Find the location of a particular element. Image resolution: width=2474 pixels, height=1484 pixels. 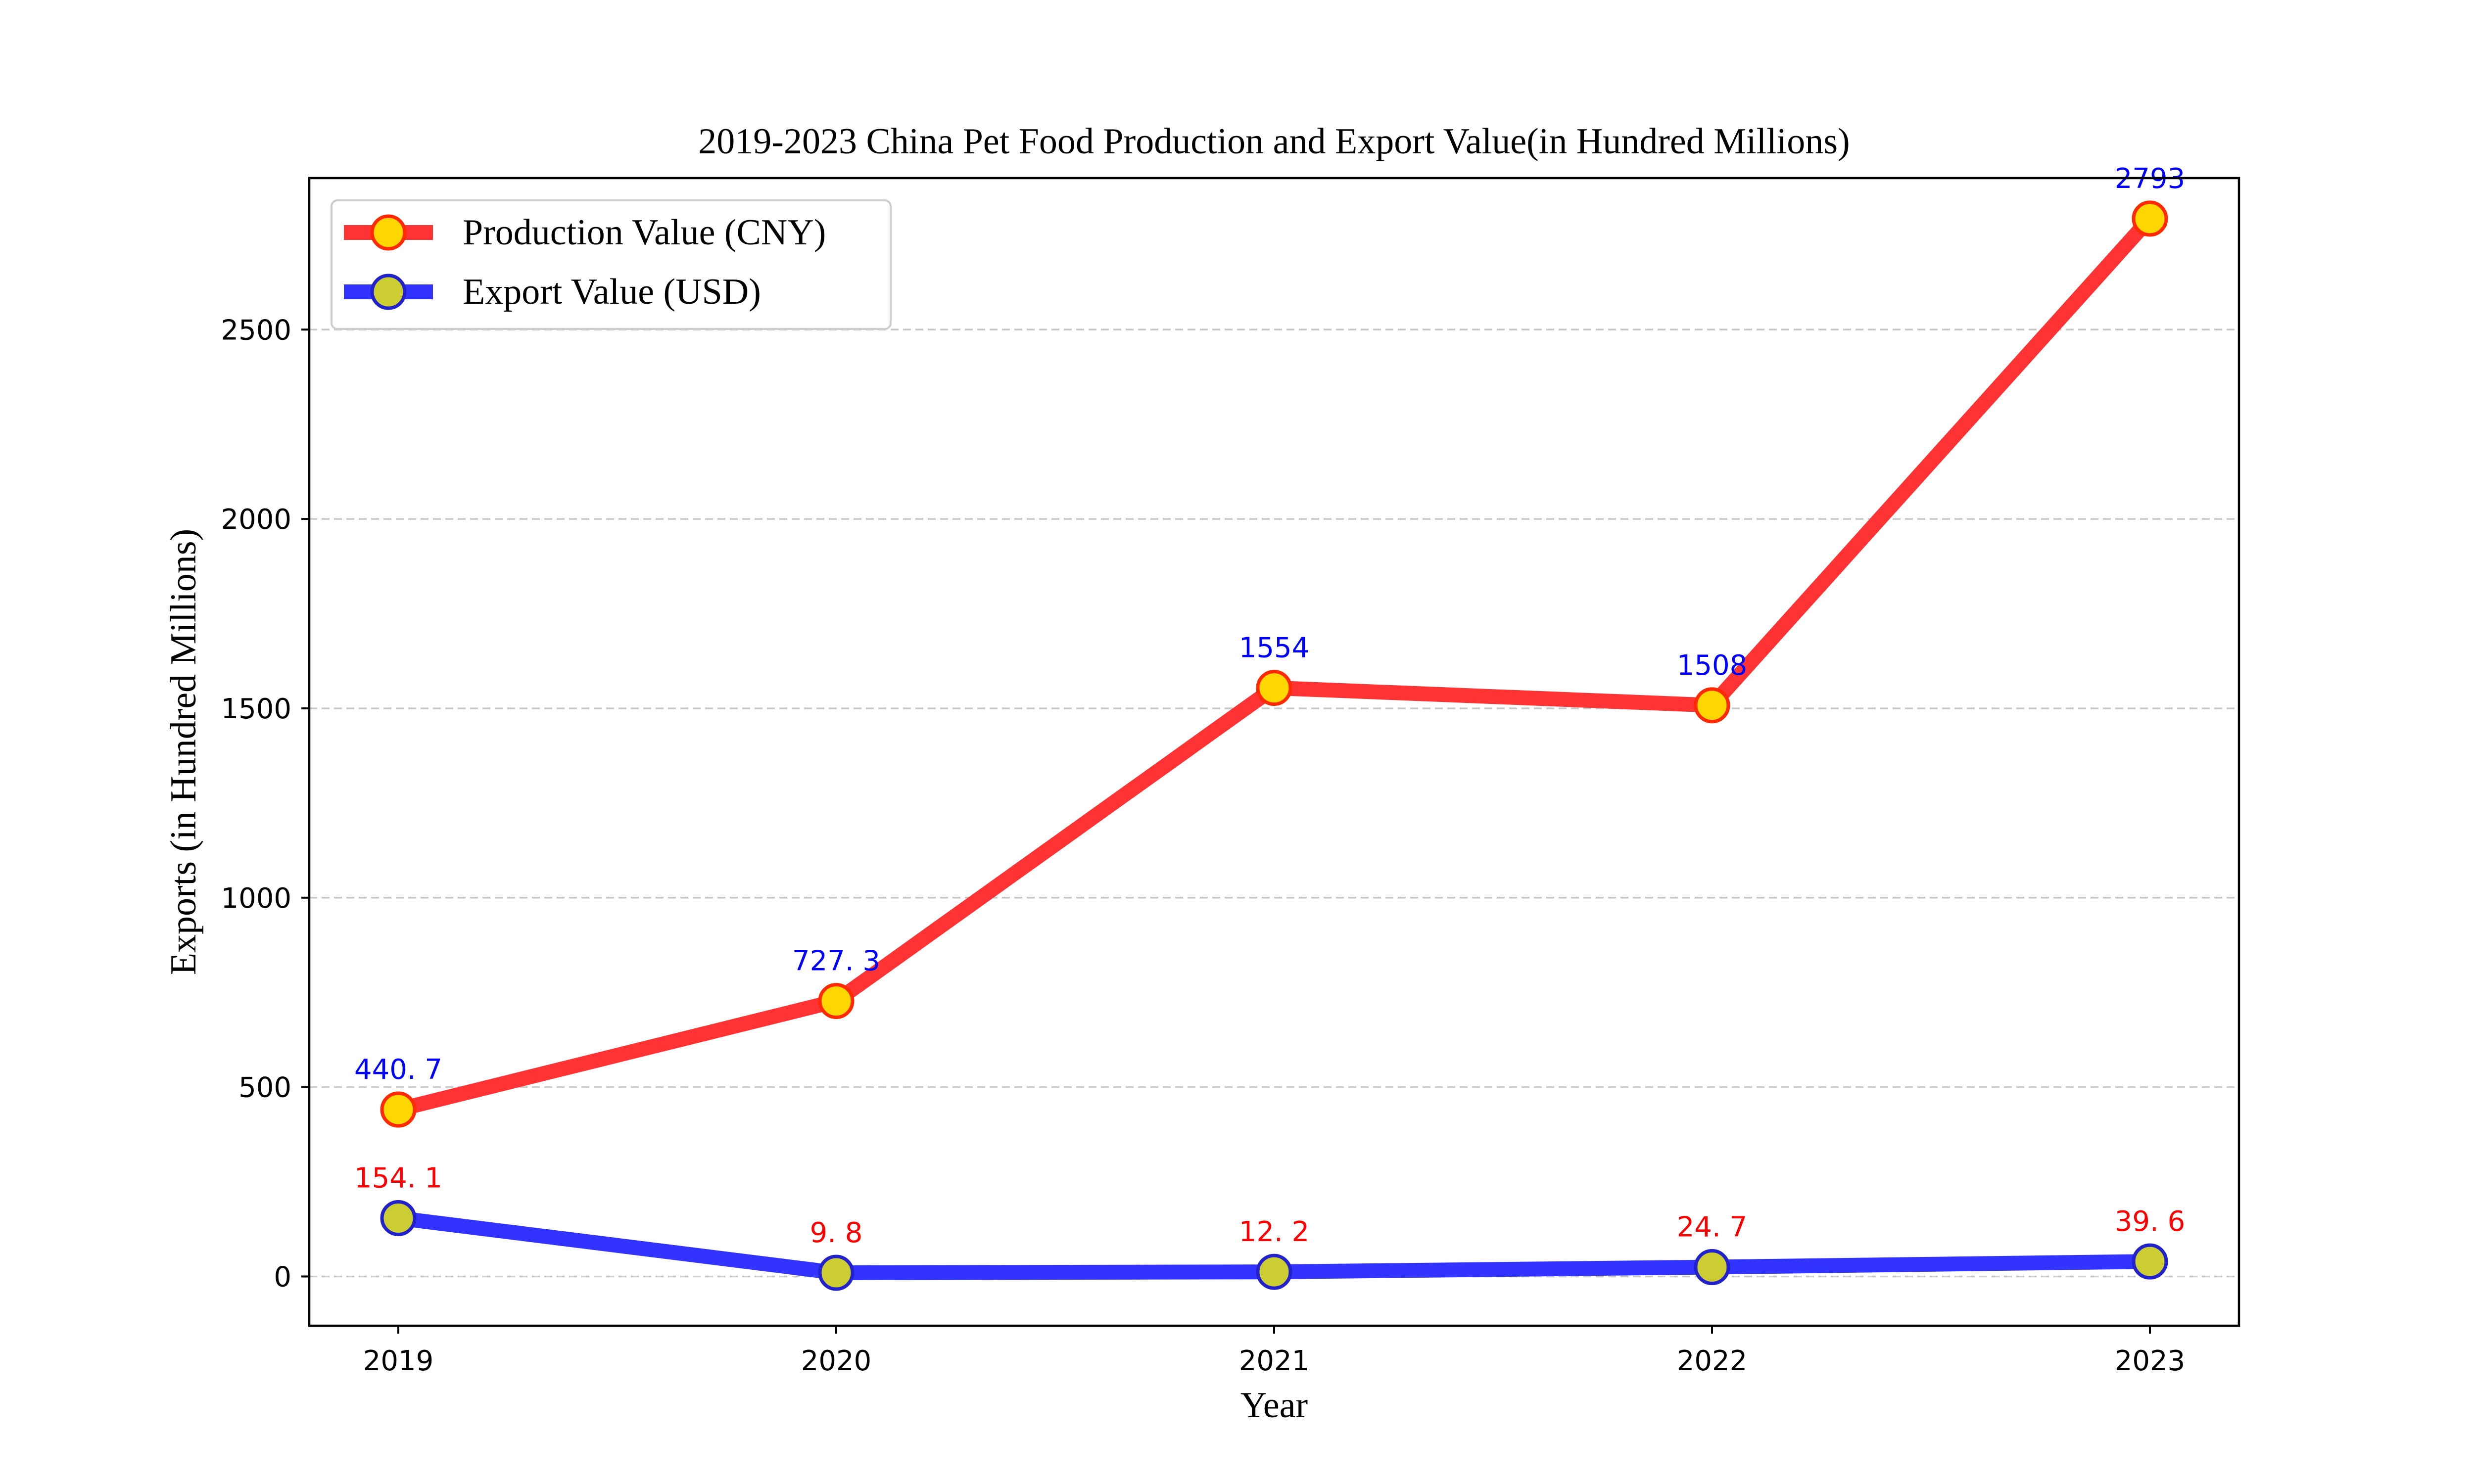

x-tick-label: 2023 is located at coordinates (2151, 1361).